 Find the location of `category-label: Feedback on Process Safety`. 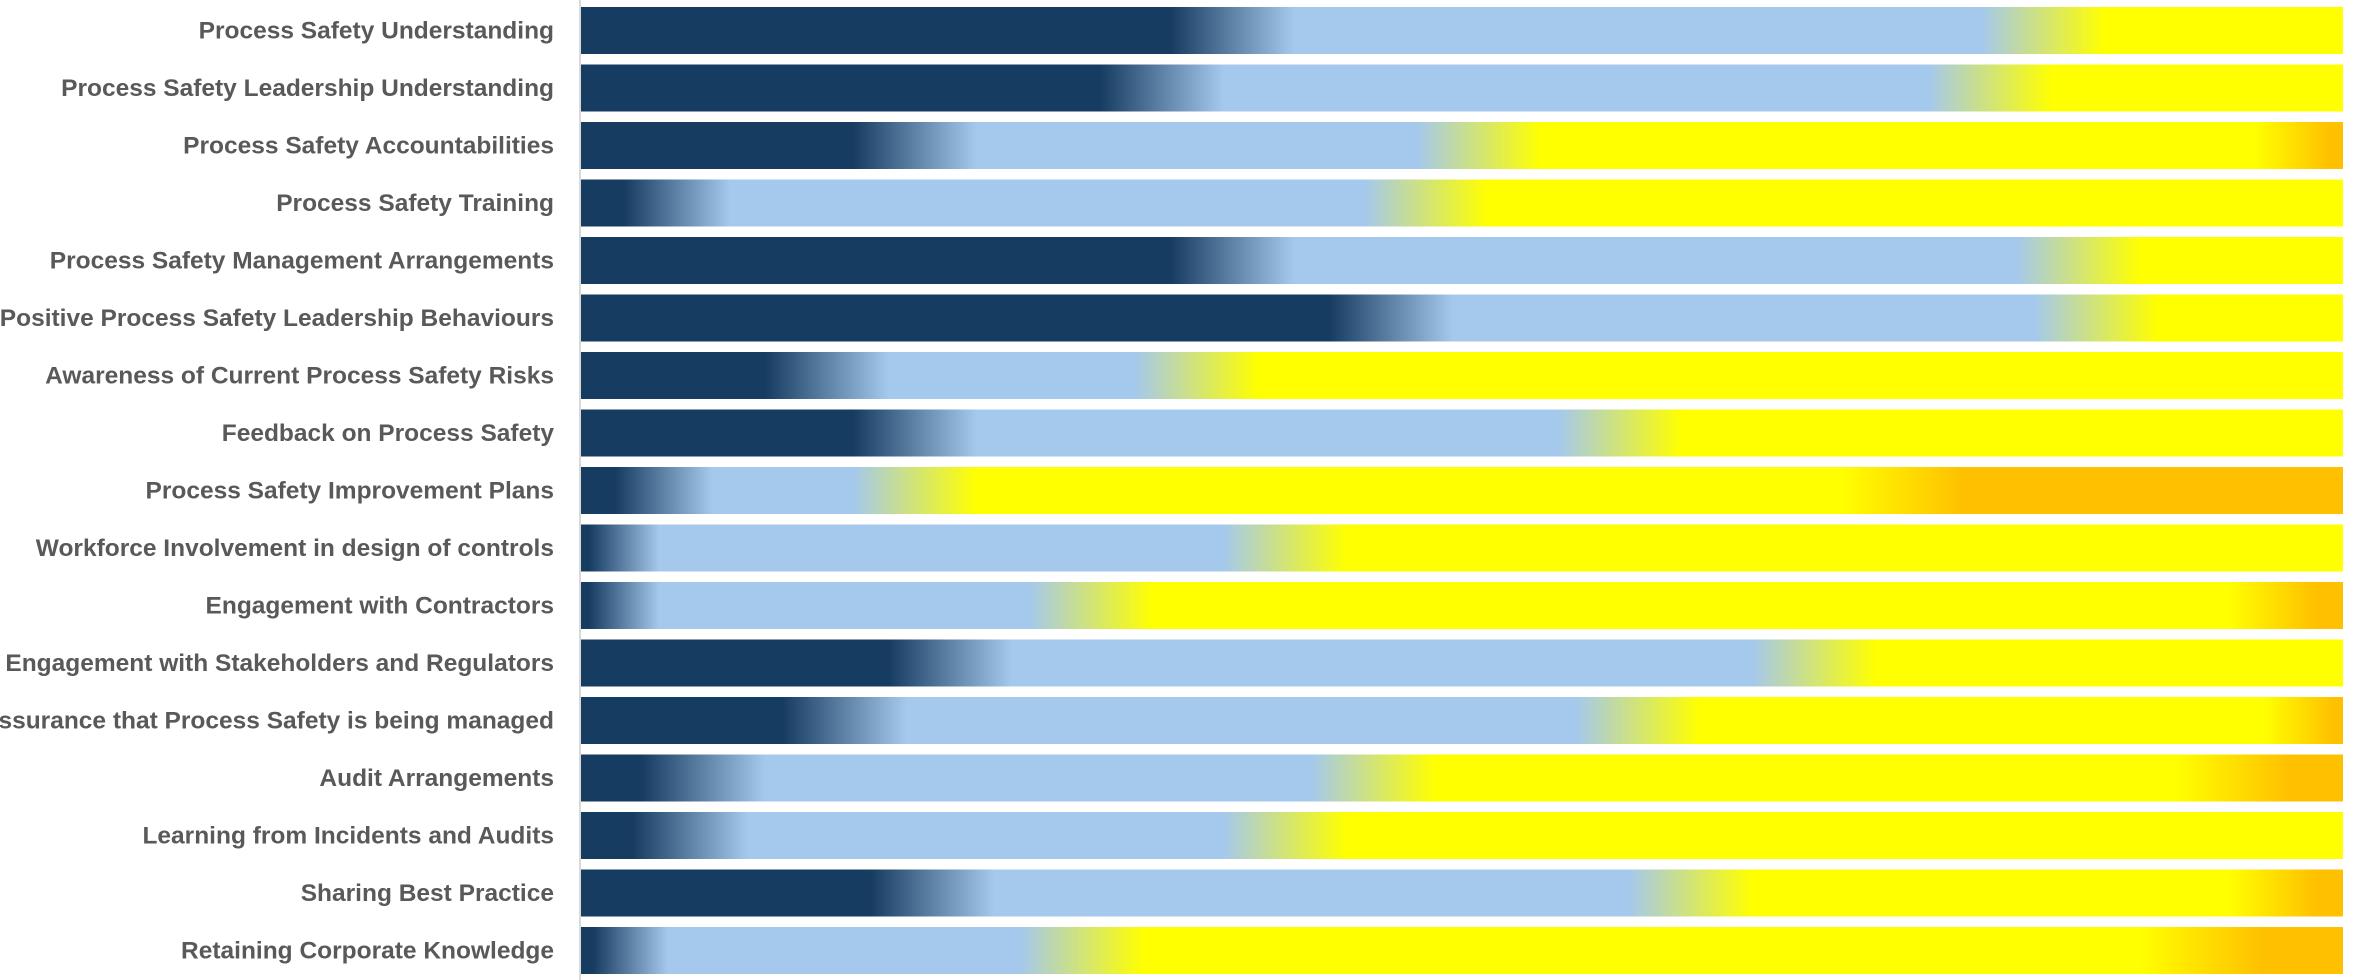

category-label: Feedback on Process Safety is located at coordinates (388, 433).